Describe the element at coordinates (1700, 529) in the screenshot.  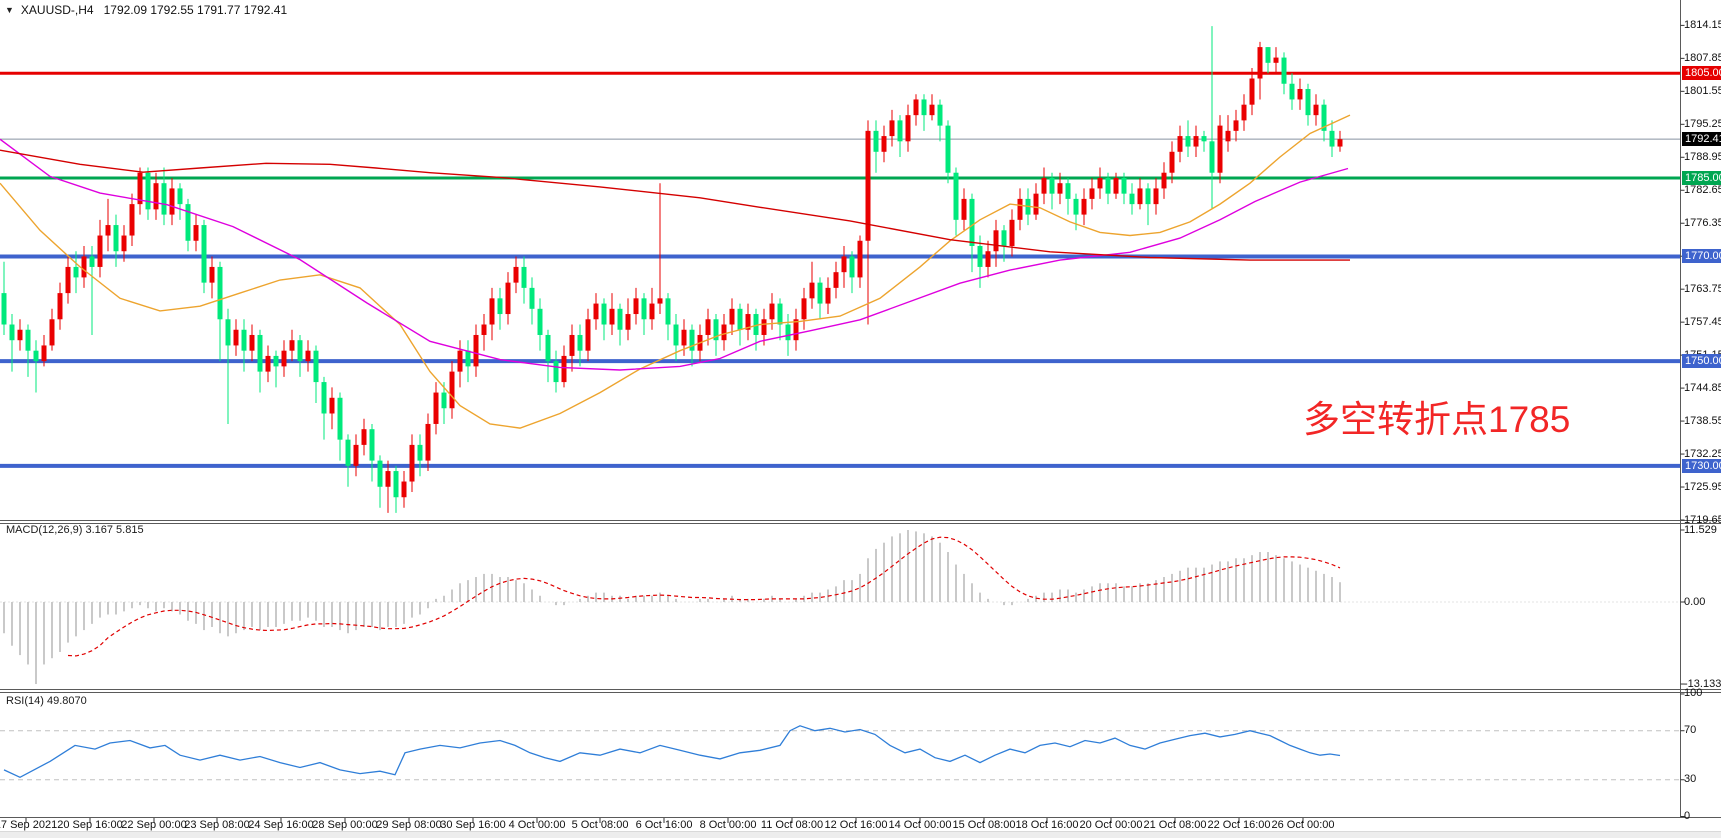
I see `macd-tick-label: 11.529` at that location.